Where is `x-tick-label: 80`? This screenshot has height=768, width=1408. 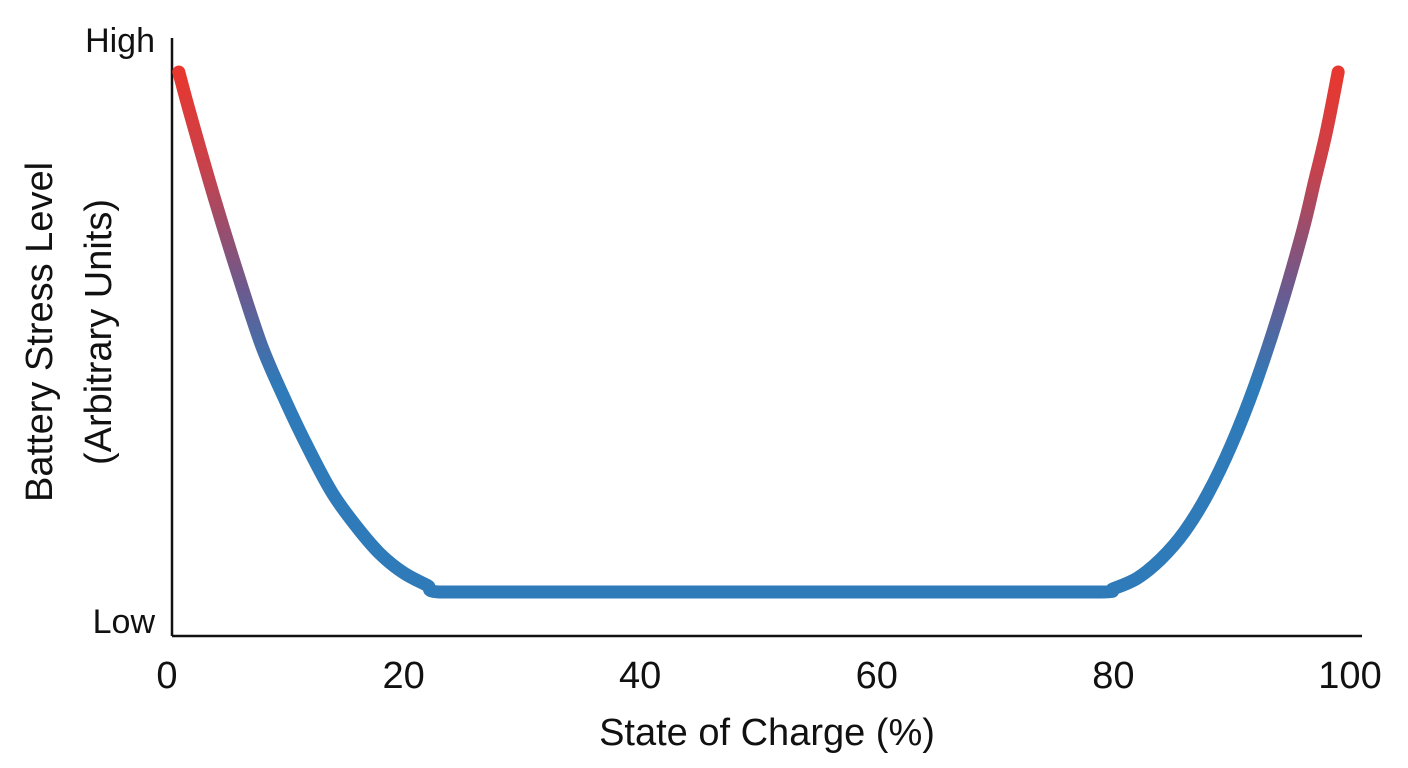
x-tick-label: 80 is located at coordinates (1113, 676).